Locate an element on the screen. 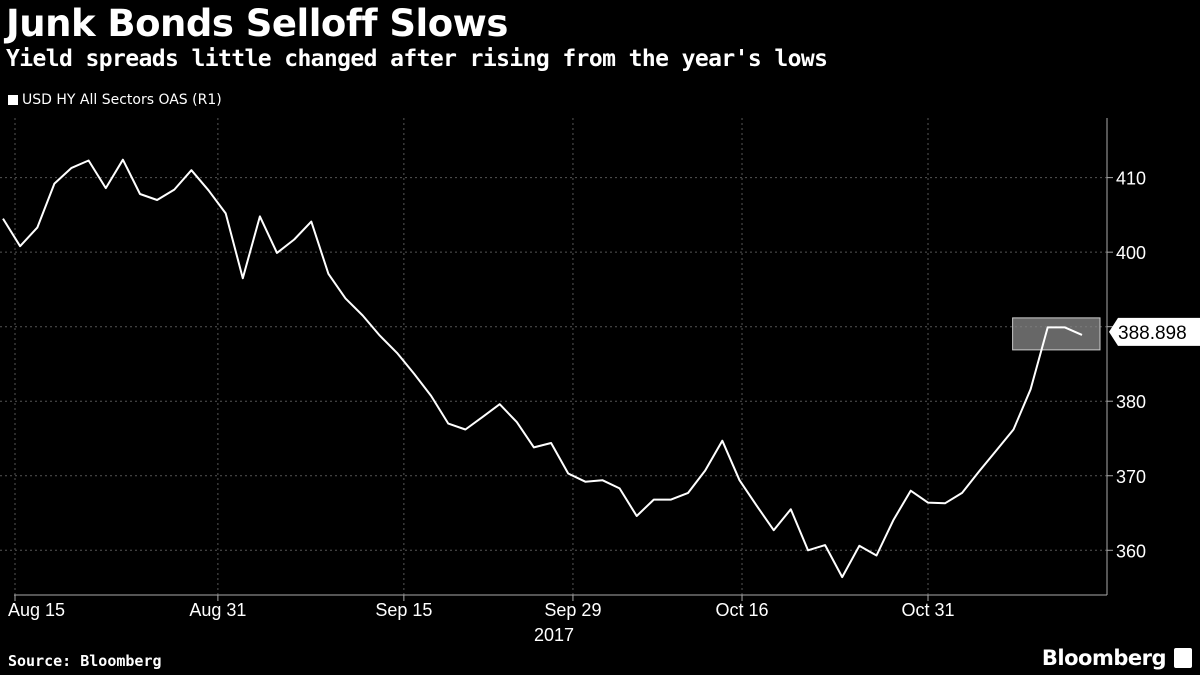 Image resolution: width=1200 pixels, height=675 pixels. x-tick-label: Oct 16 is located at coordinates (742, 610).